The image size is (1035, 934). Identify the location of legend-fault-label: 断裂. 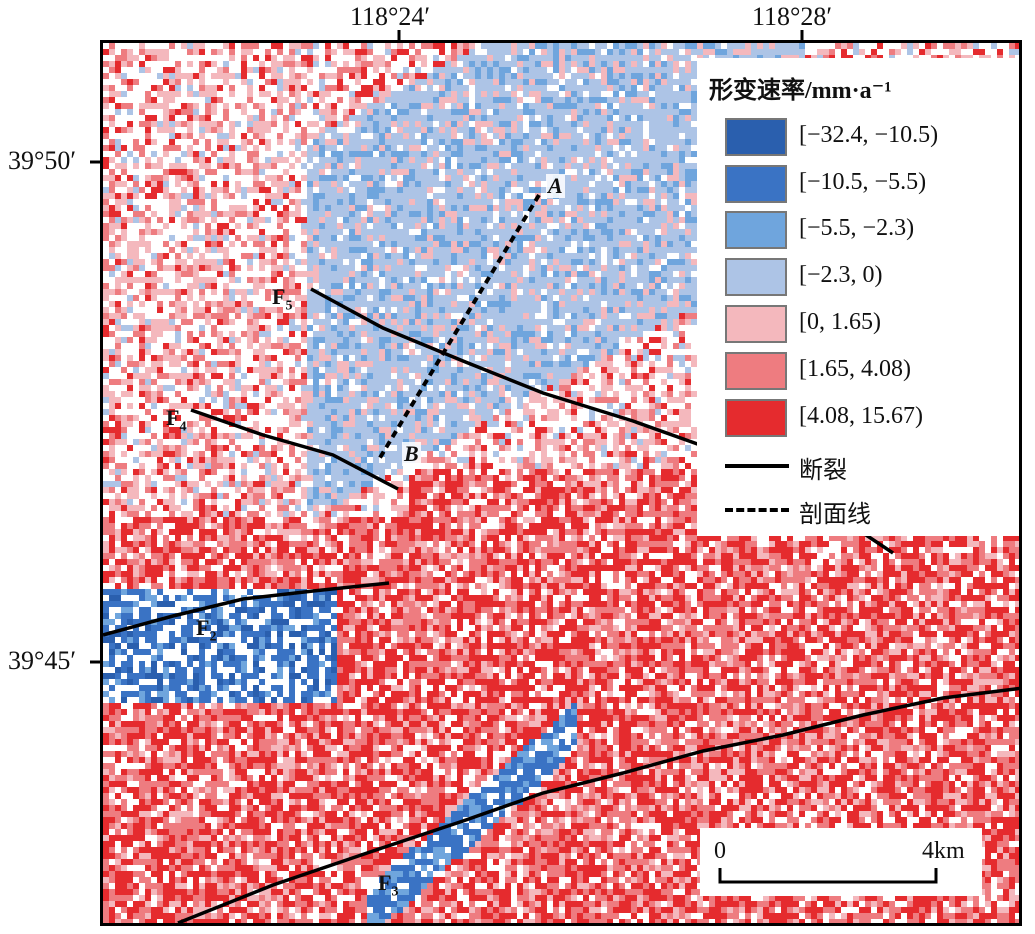
(823, 471).